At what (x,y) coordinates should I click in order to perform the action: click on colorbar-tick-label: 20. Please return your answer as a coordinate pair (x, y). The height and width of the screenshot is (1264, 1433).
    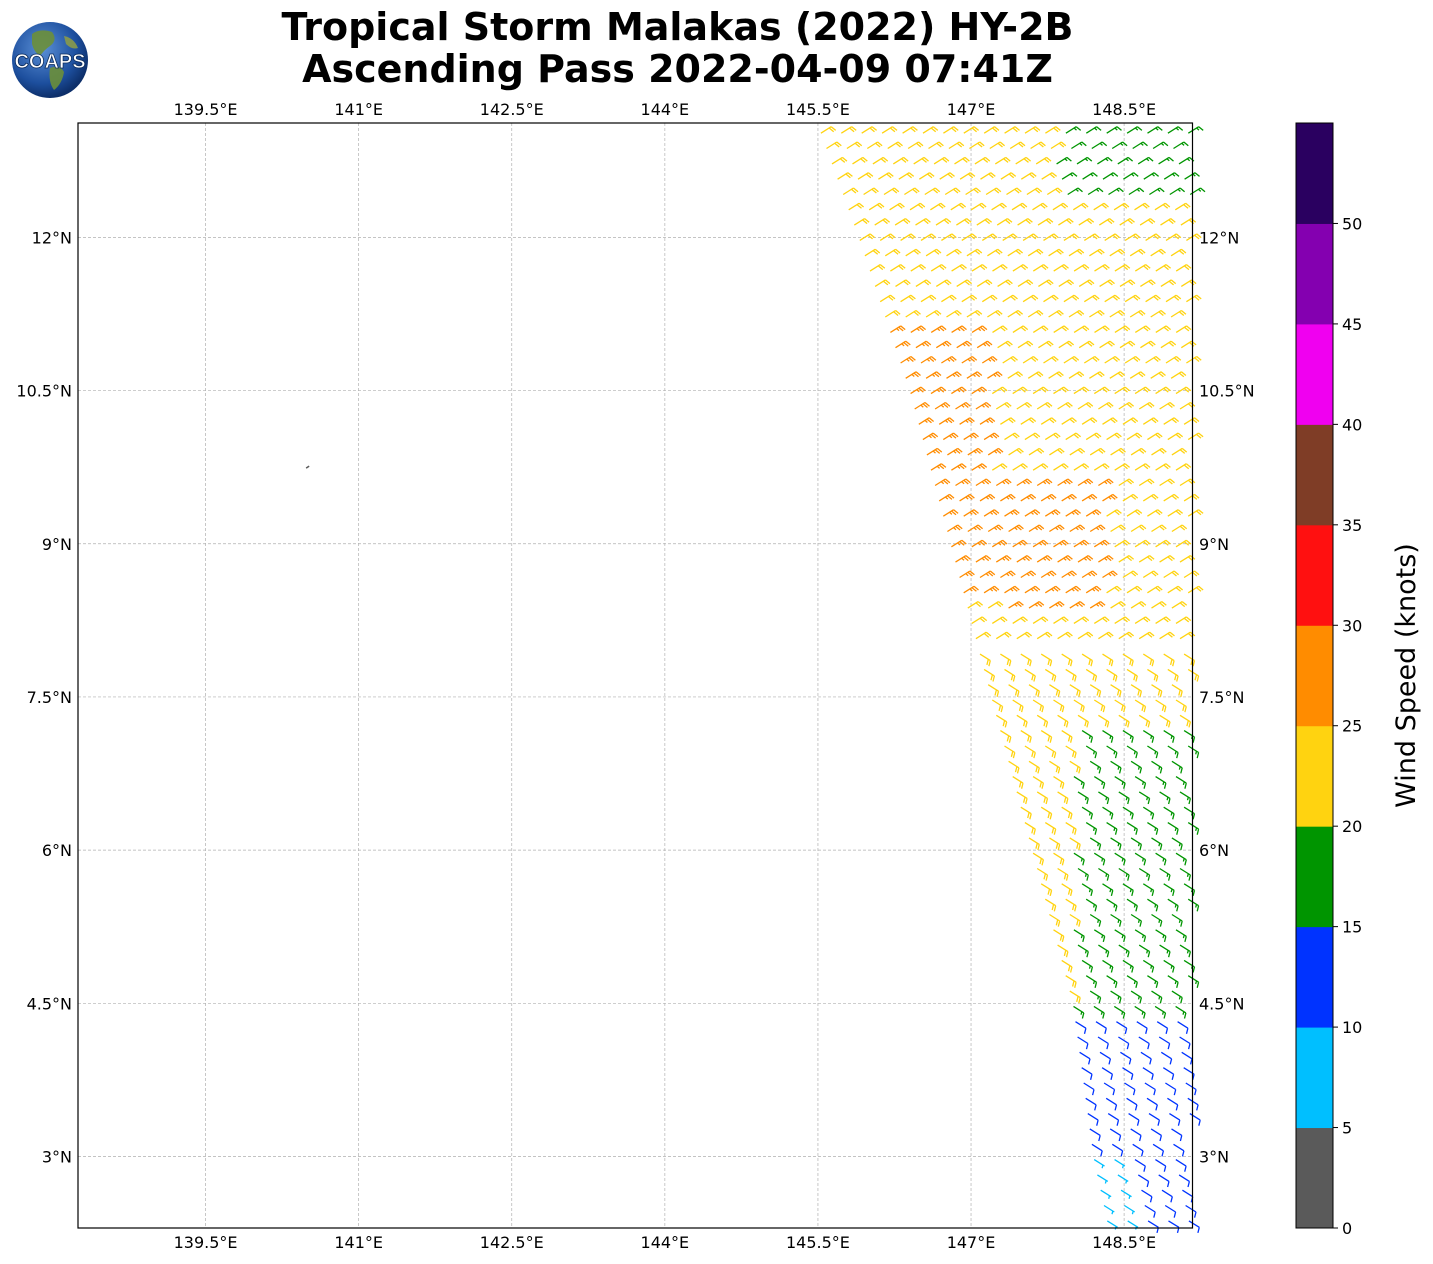
    Looking at the image, I should click on (1352, 826).